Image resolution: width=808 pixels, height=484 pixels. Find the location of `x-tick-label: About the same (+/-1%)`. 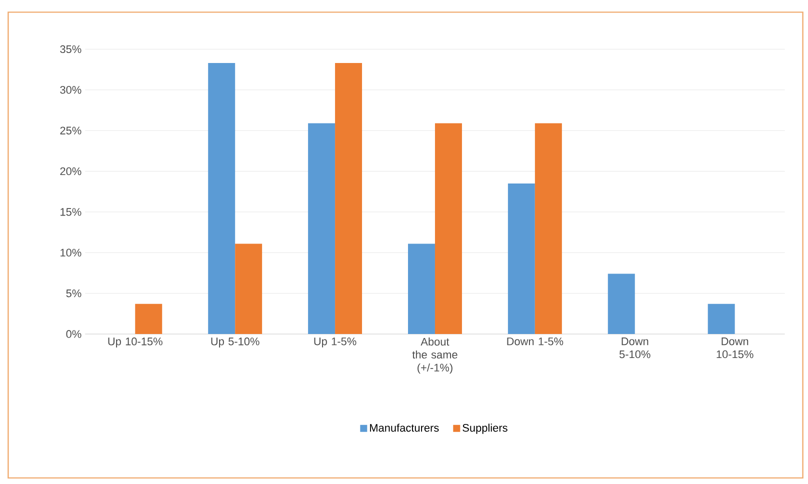

x-tick-label: About the same (+/-1%) is located at coordinates (435, 355).